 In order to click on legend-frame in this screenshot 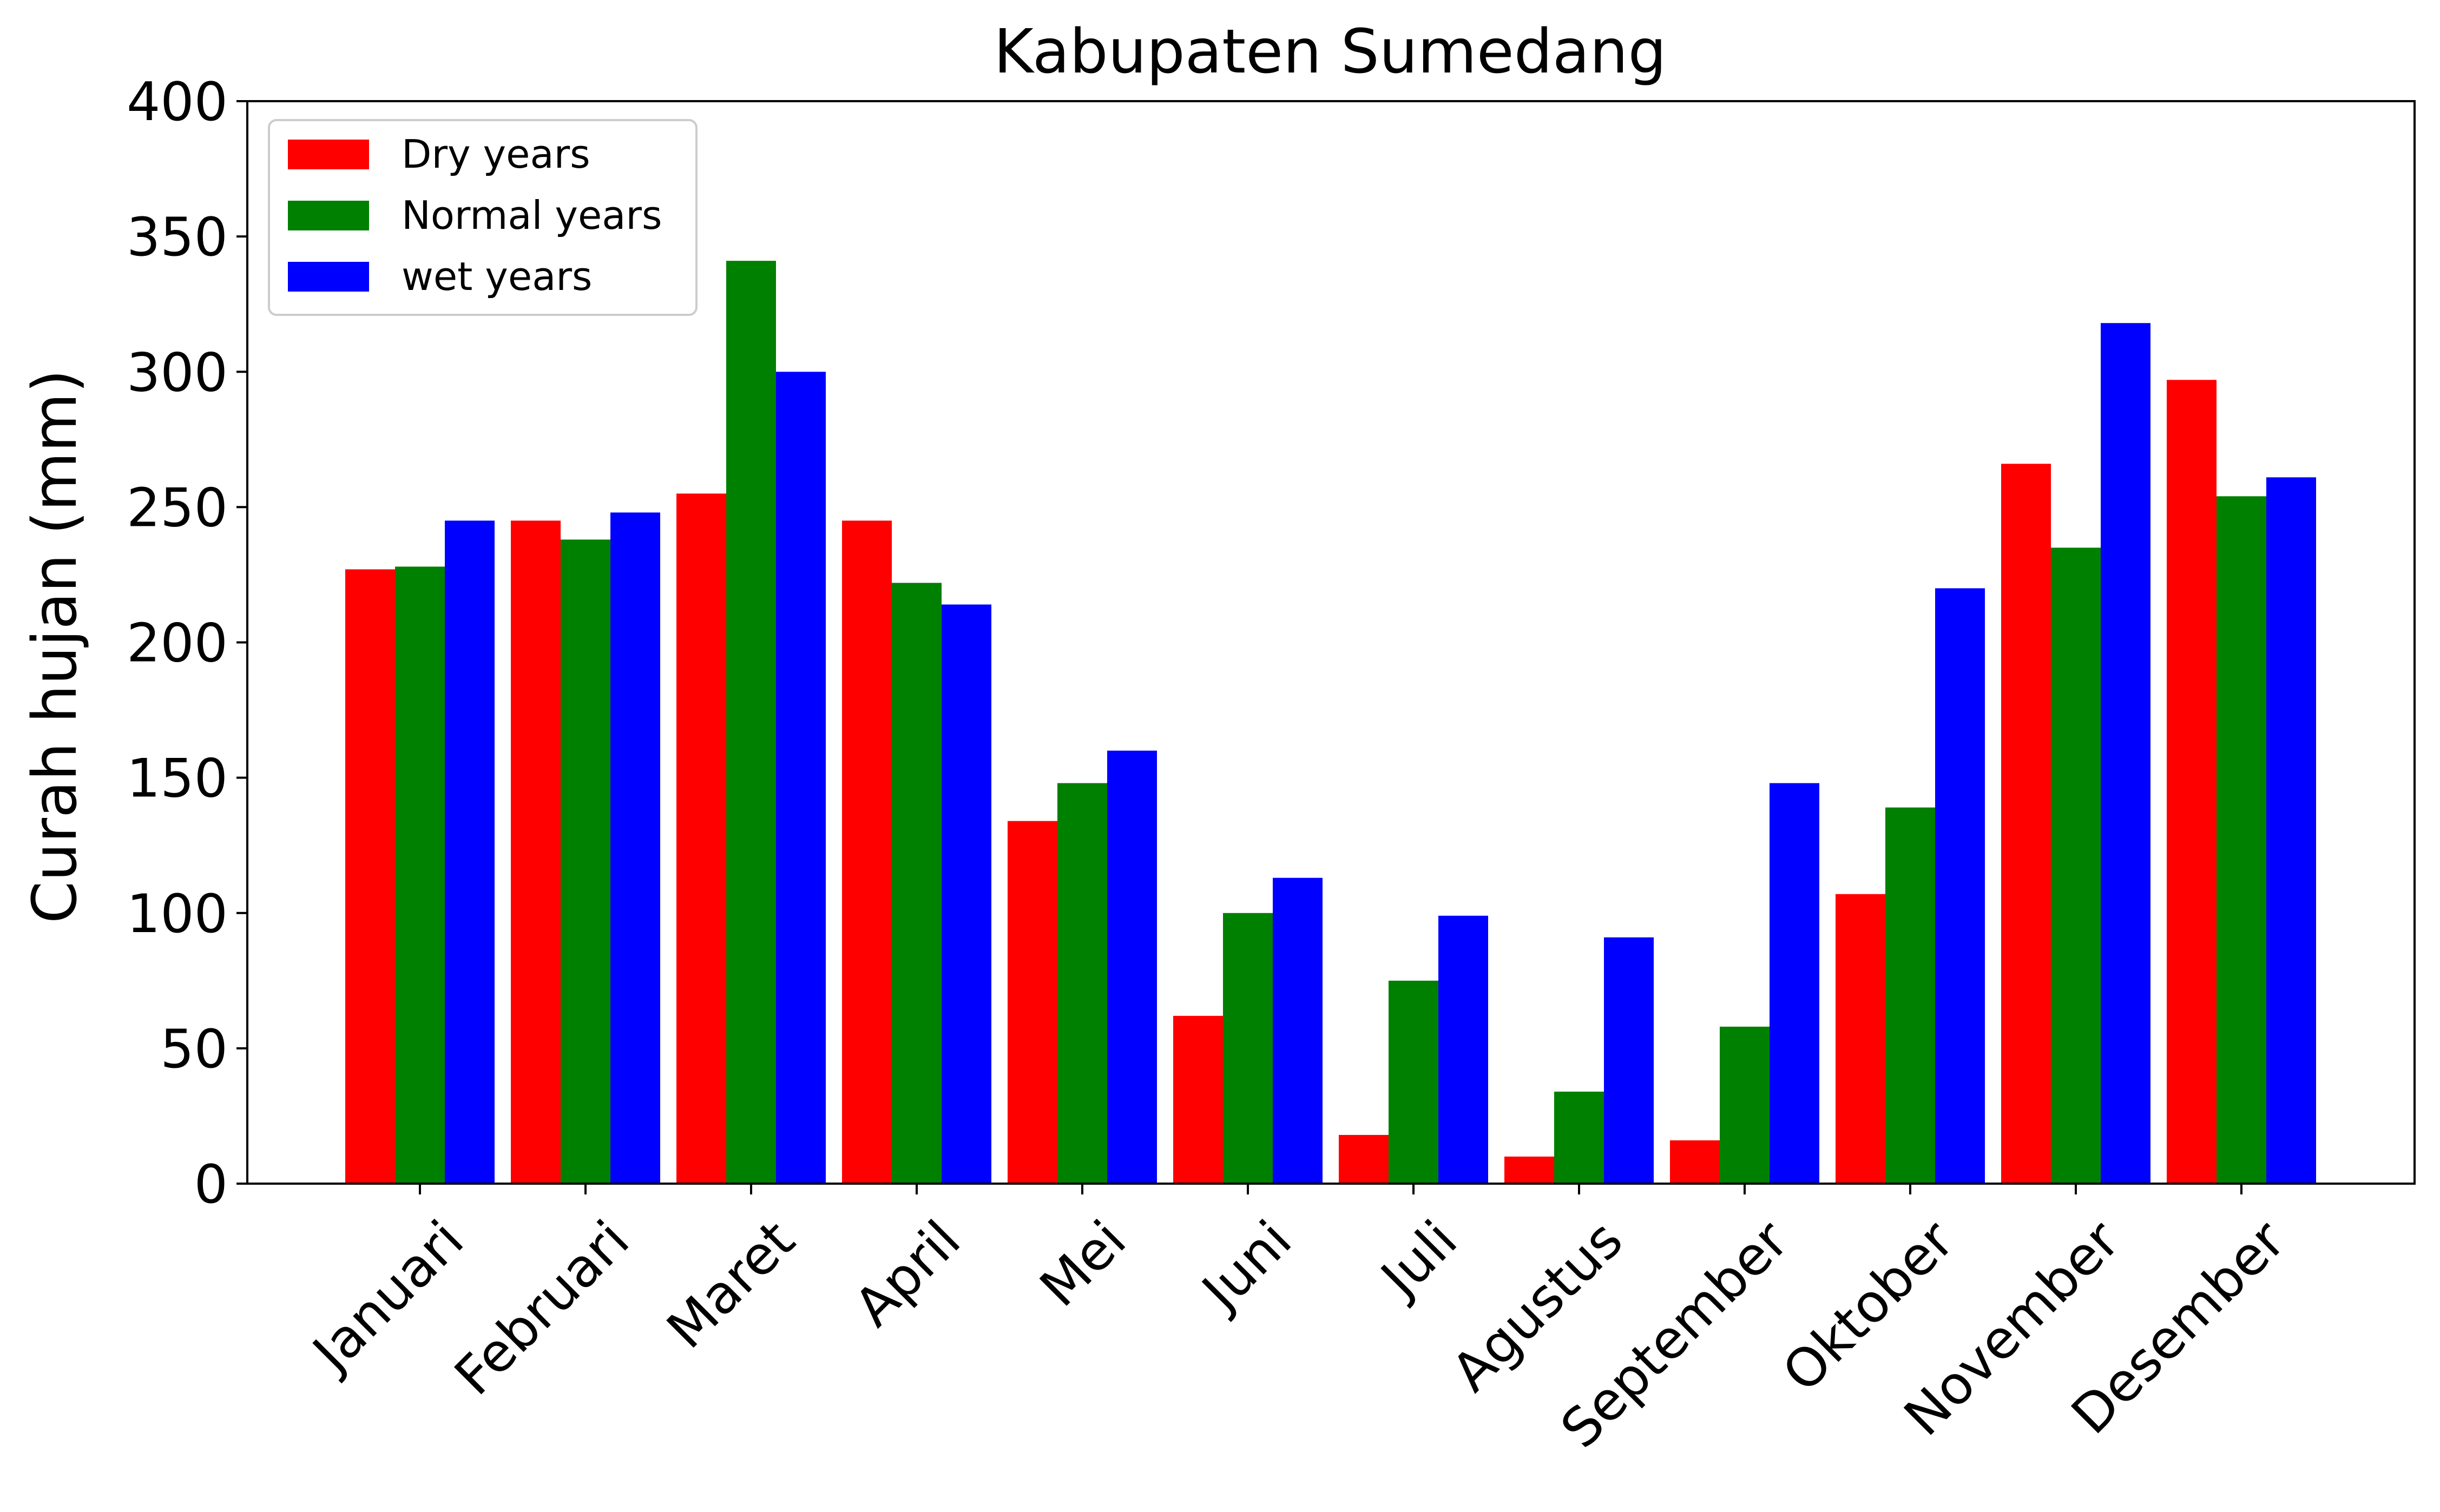, I will do `click(483, 218)`.